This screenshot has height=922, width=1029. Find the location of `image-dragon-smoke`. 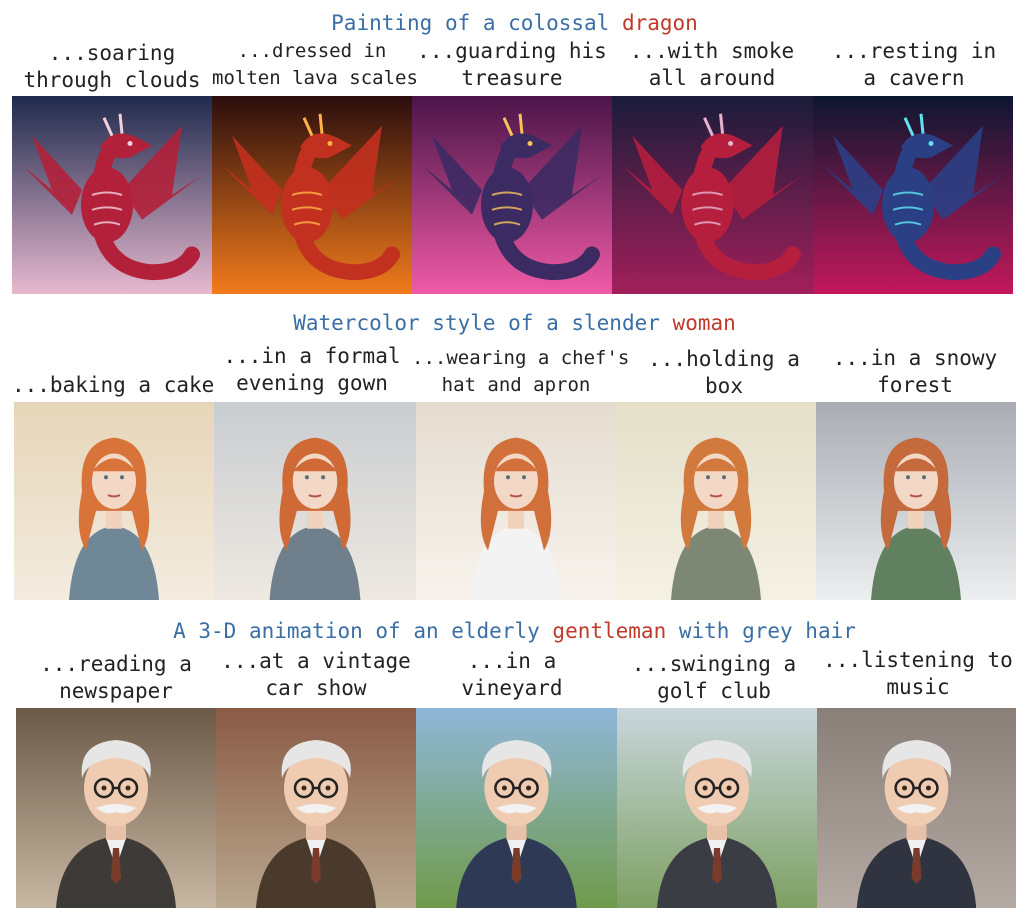

image-dragon-smoke is located at coordinates (712, 195).